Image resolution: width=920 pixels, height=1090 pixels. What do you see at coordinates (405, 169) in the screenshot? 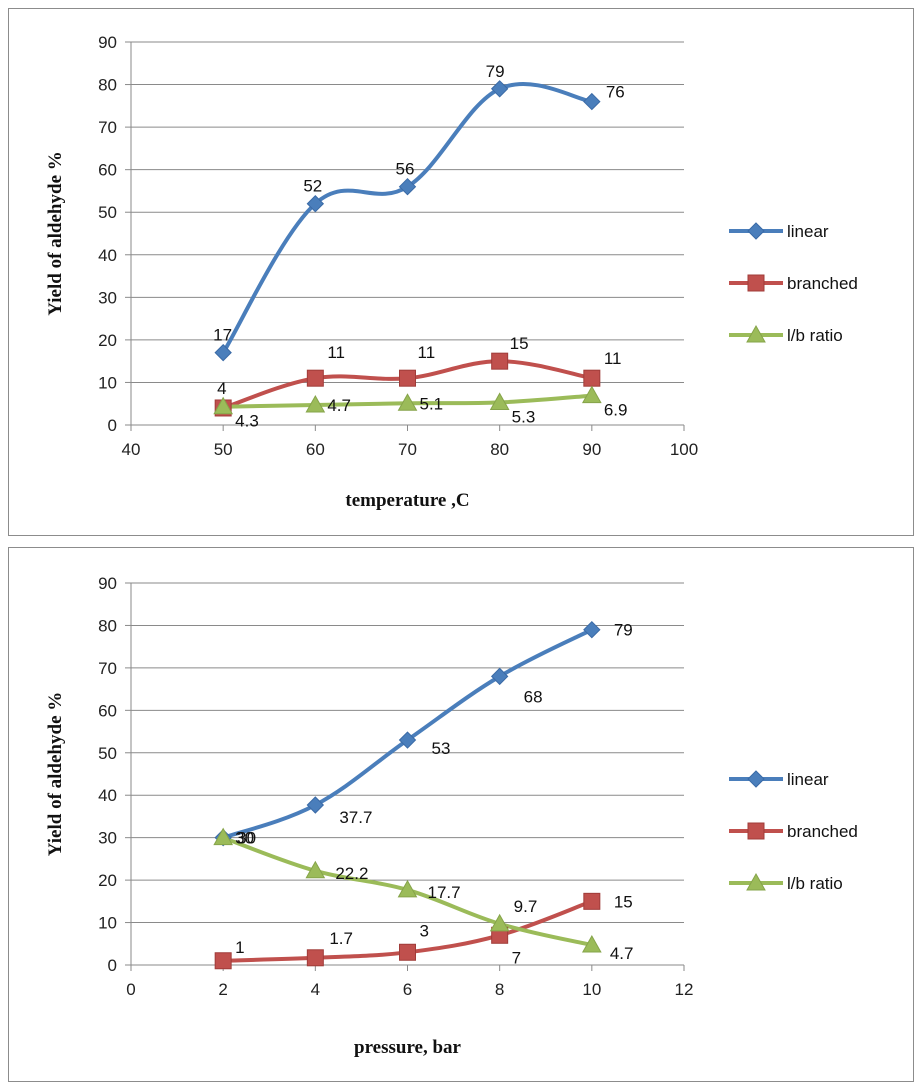
I see `data-label: 56` at bounding box center [405, 169].